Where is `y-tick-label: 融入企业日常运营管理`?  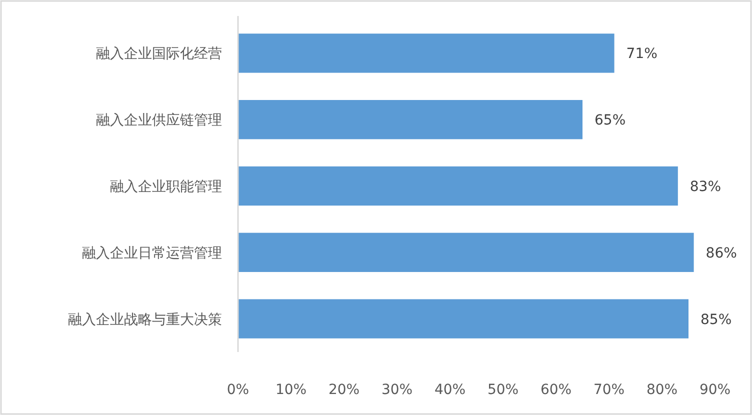
y-tick-label: 融入企业日常运营管理 is located at coordinates (152, 253).